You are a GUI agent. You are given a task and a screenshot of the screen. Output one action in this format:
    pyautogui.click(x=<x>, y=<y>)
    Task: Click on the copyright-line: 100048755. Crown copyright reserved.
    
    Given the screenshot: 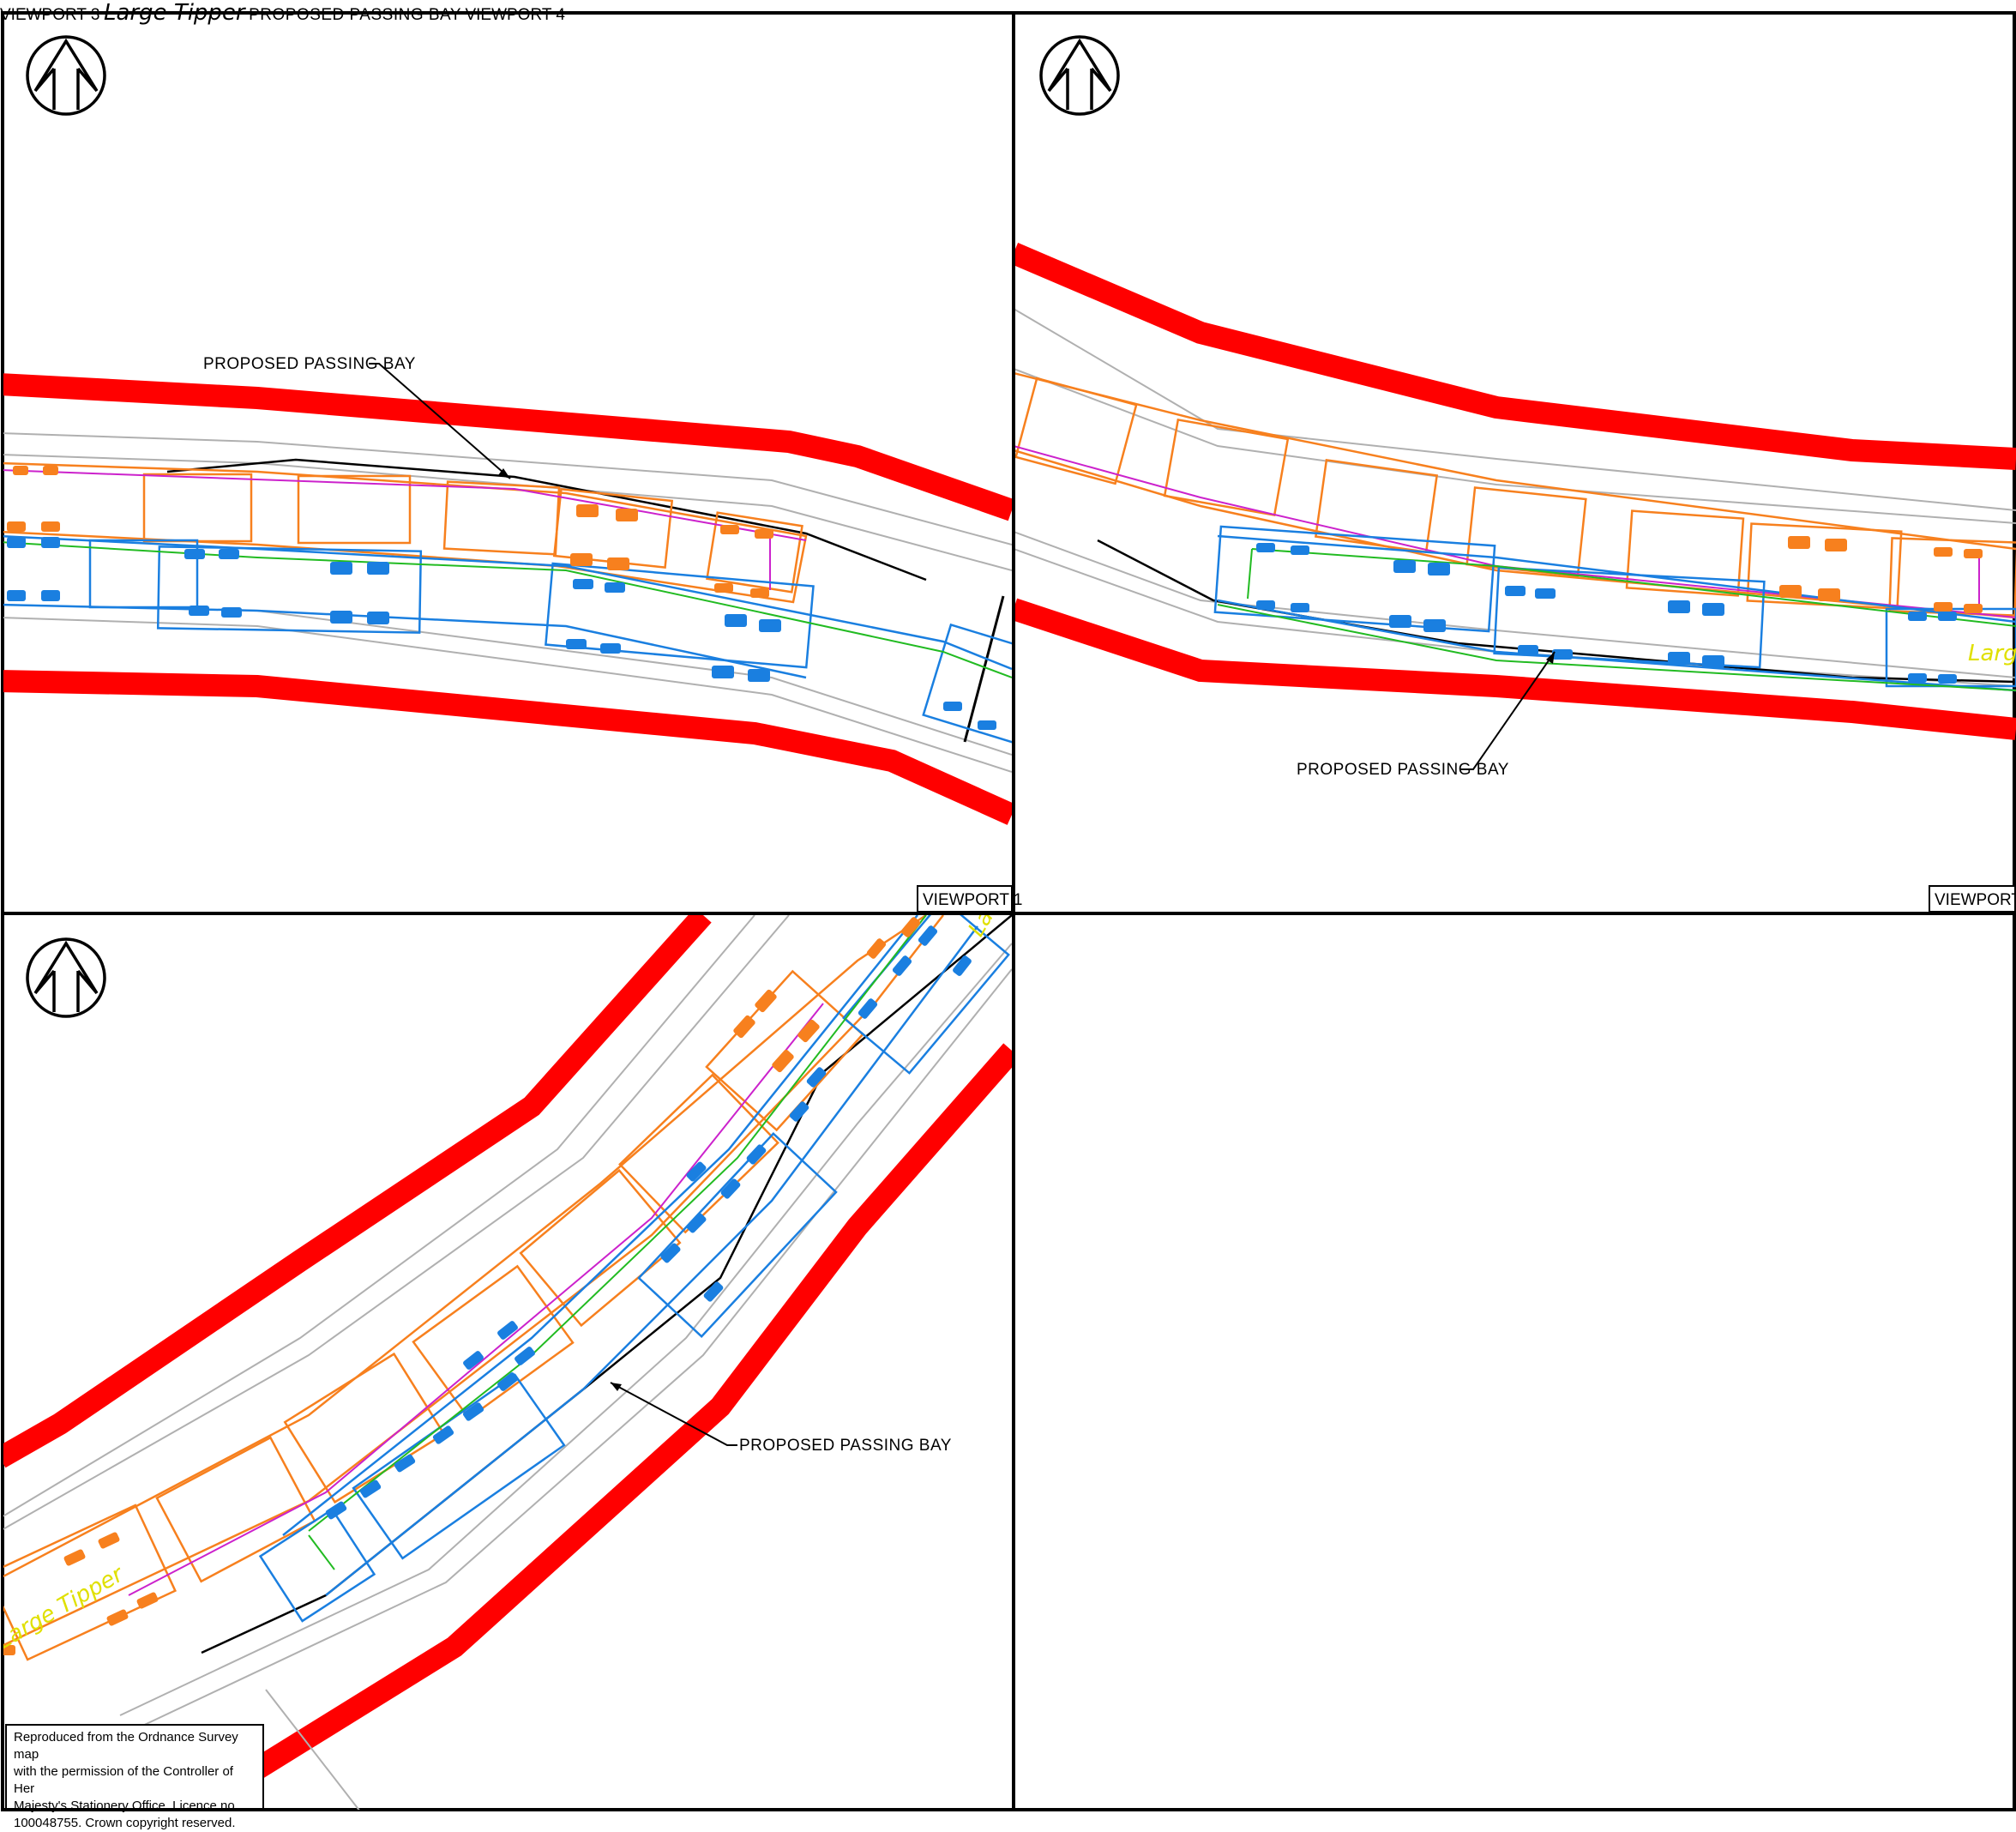 What is the action you would take?
    pyautogui.click(x=125, y=1823)
    